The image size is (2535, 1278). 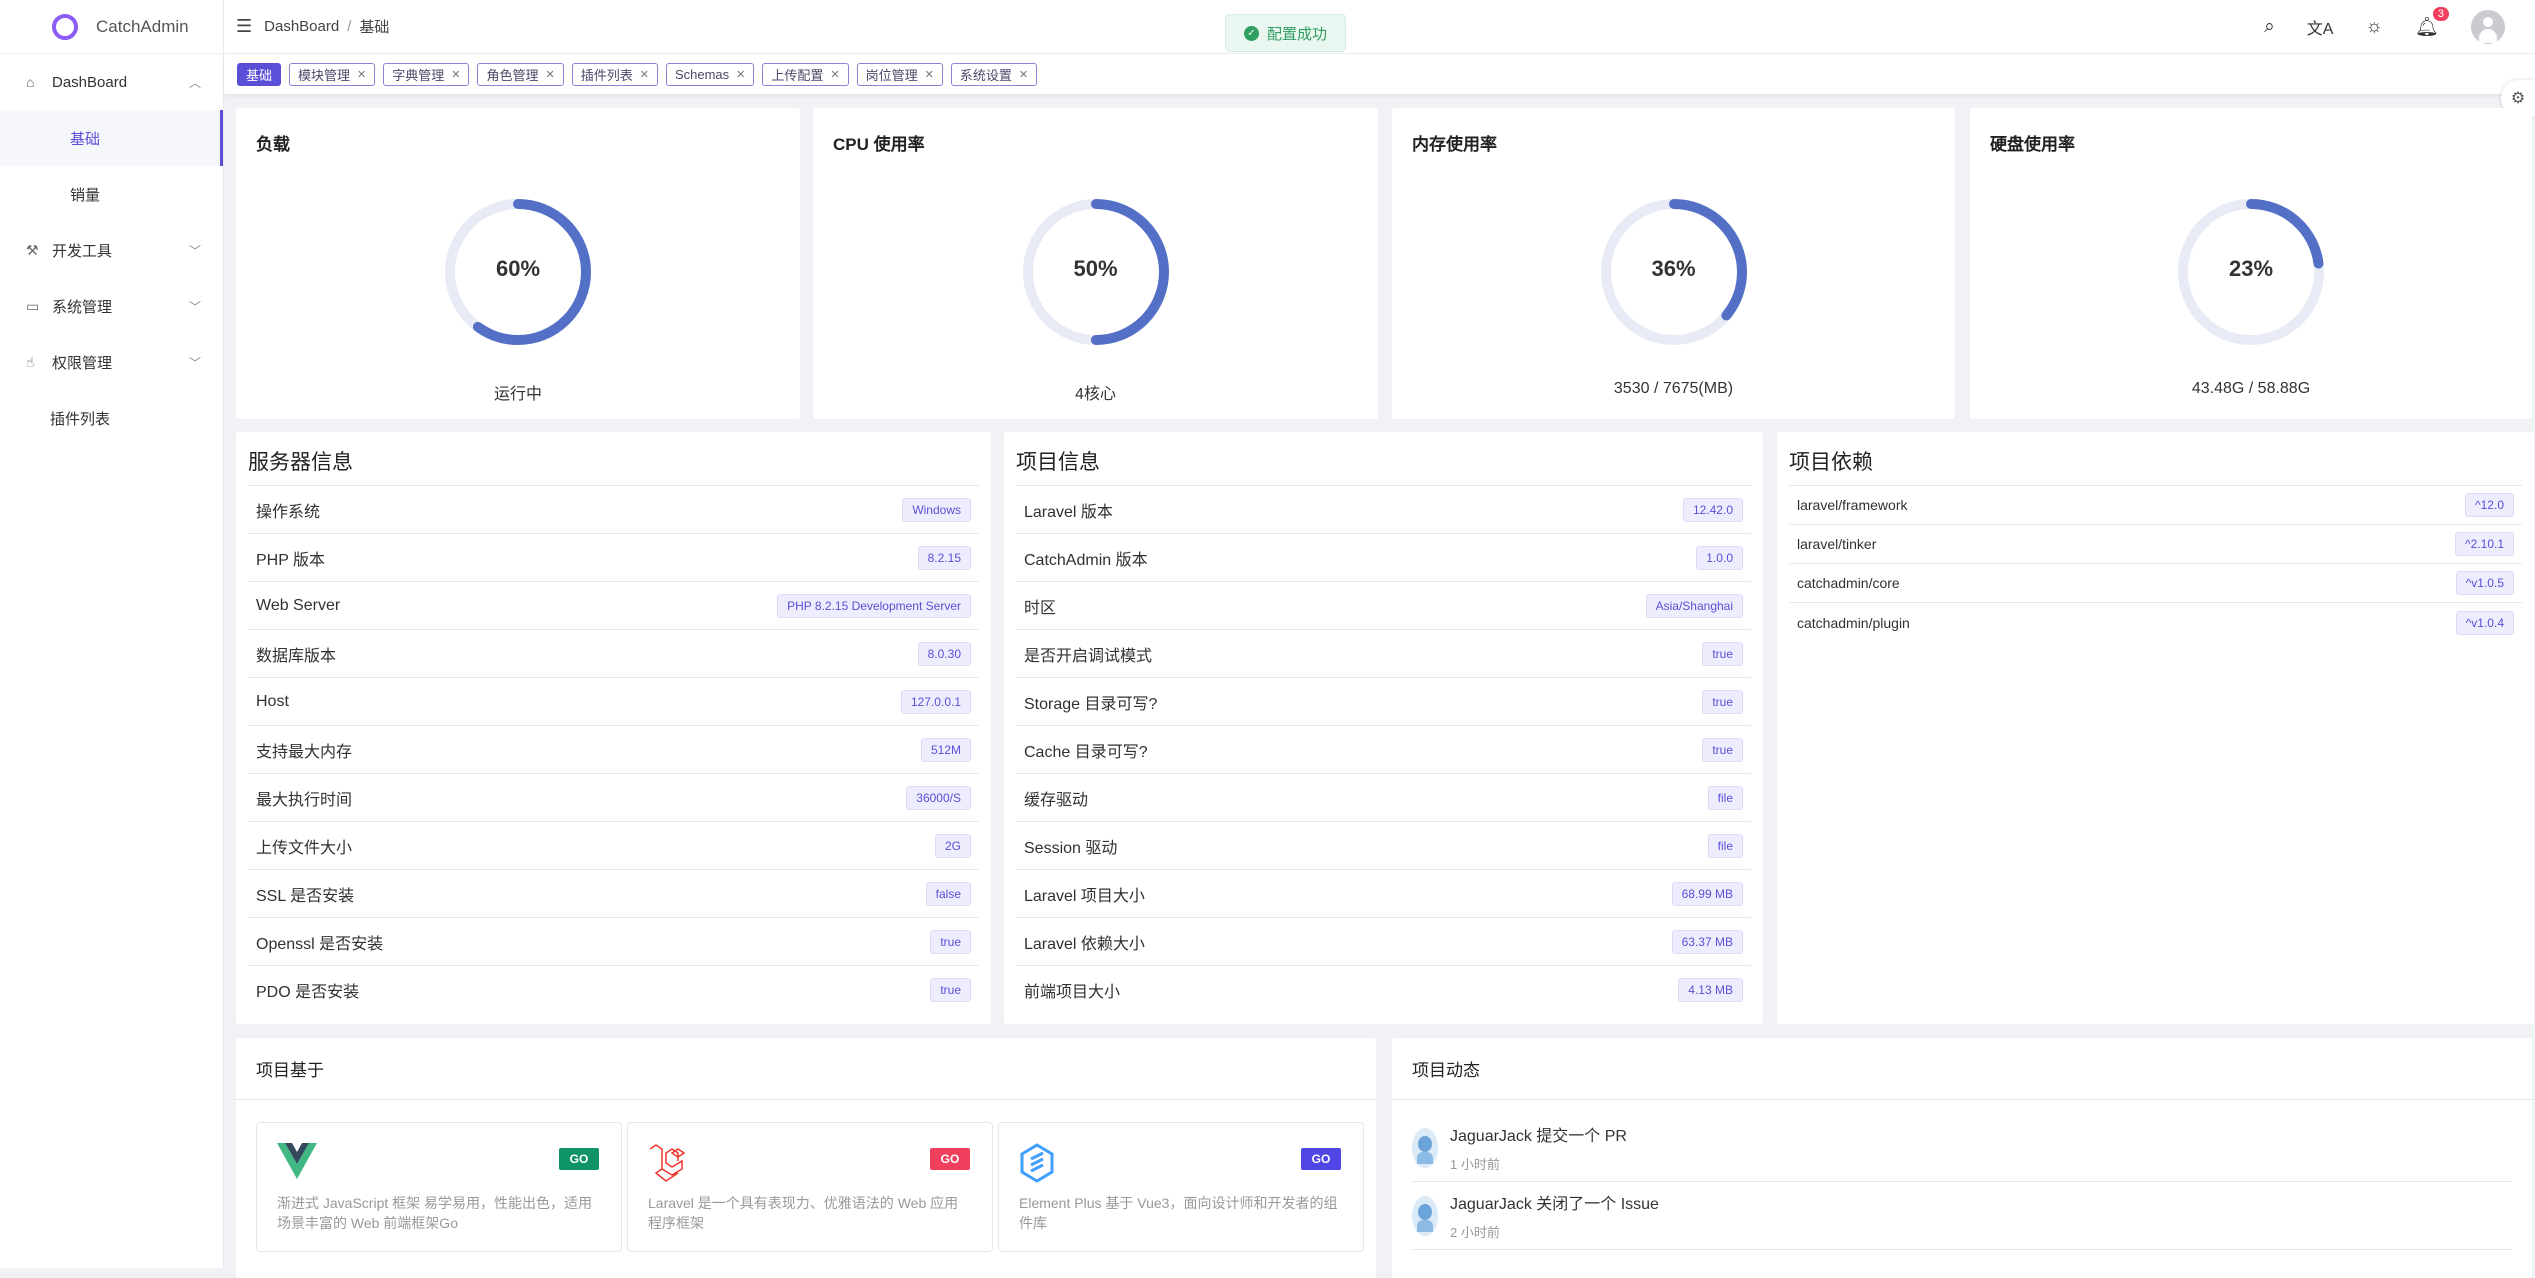 What do you see at coordinates (614, 74) in the screenshot?
I see `tab-4: 插件列表 ✕` at bounding box center [614, 74].